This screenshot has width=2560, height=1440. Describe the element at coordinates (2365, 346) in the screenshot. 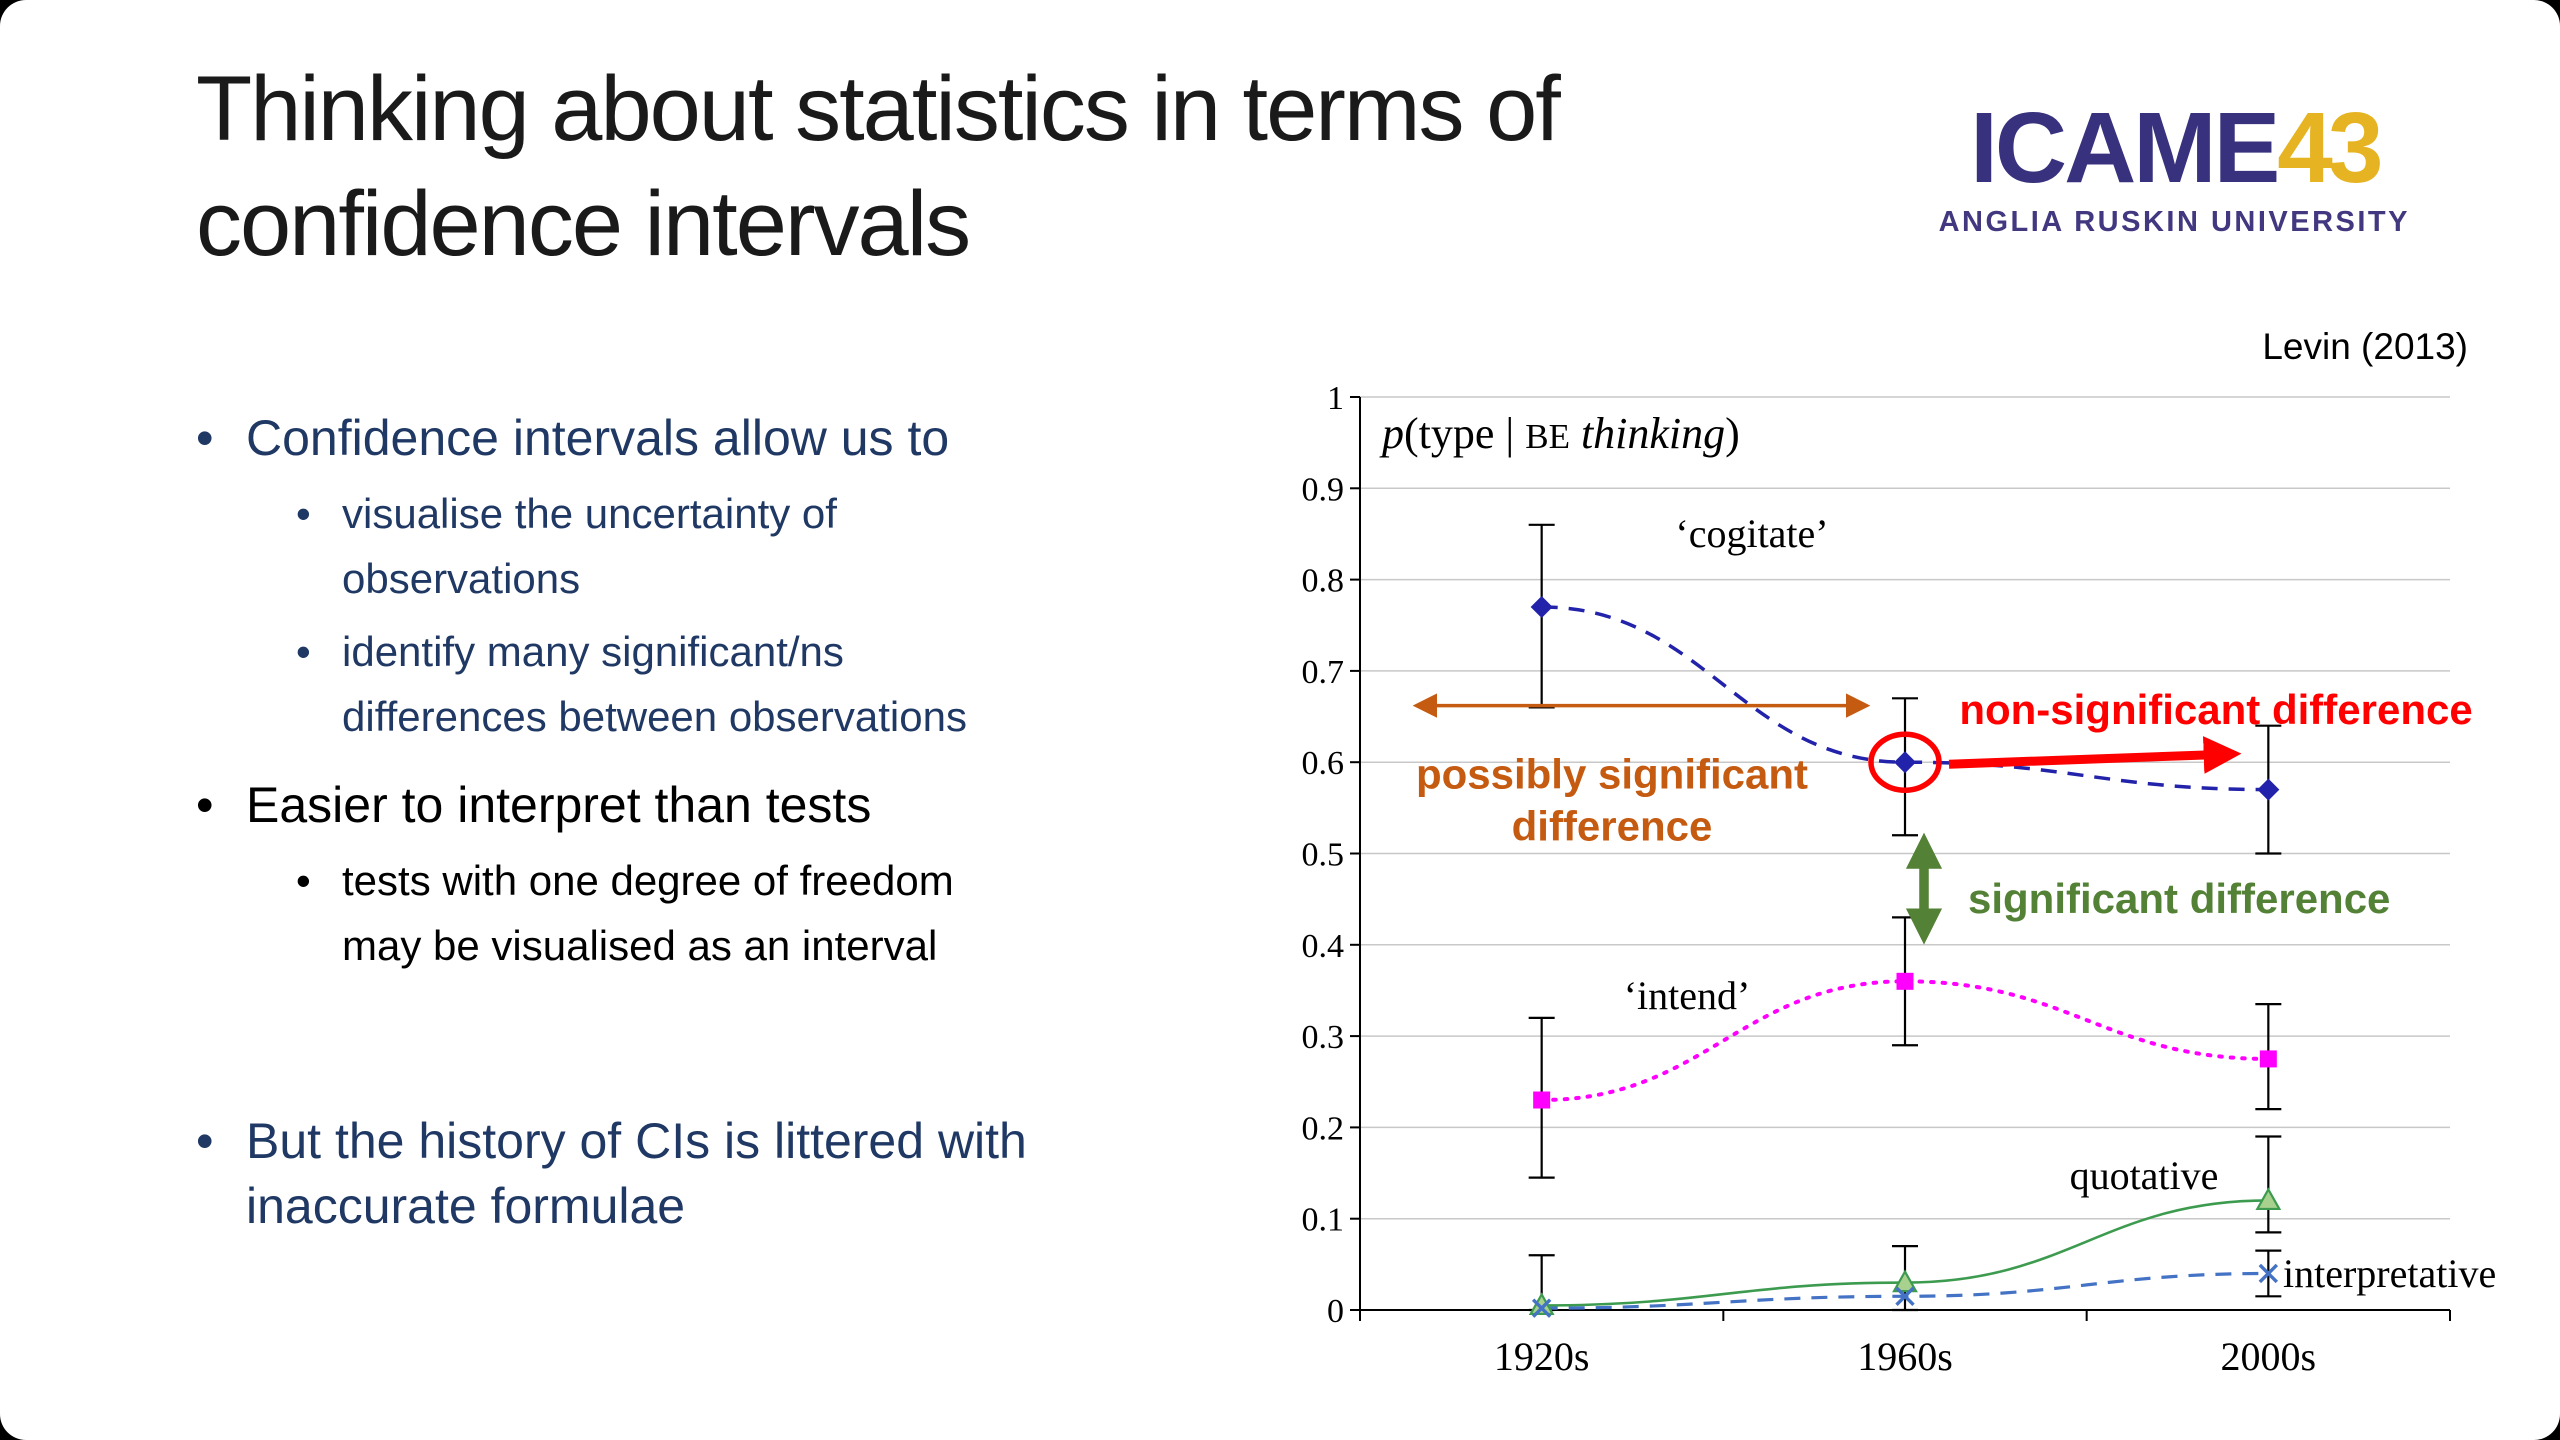

I see `levin-citation: Levin (2013)` at that location.